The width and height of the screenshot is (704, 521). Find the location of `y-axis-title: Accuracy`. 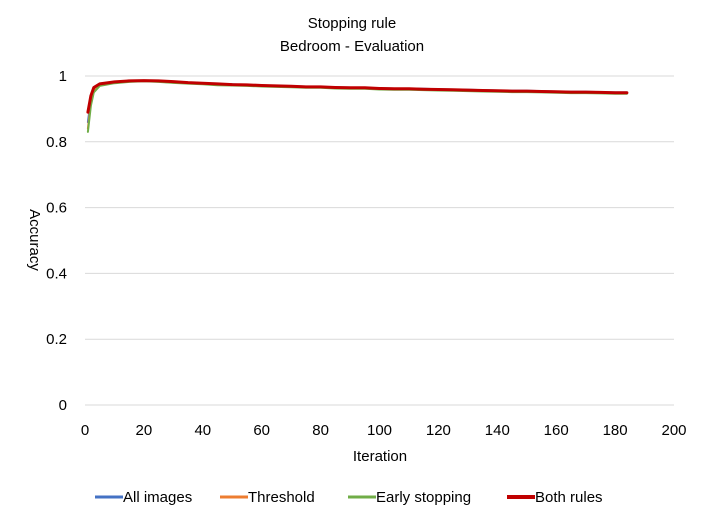

y-axis-title: Accuracy is located at coordinates (34, 240).